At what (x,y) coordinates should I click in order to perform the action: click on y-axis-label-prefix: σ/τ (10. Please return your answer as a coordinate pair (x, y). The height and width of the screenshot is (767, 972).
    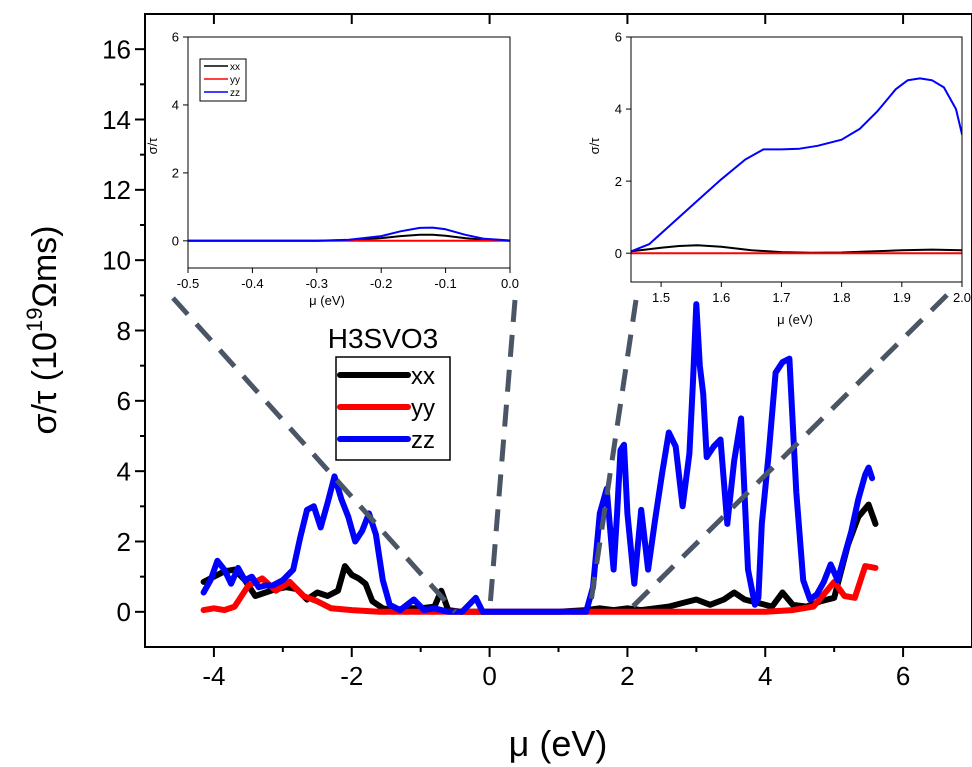
    Looking at the image, I should click on (45, 383).